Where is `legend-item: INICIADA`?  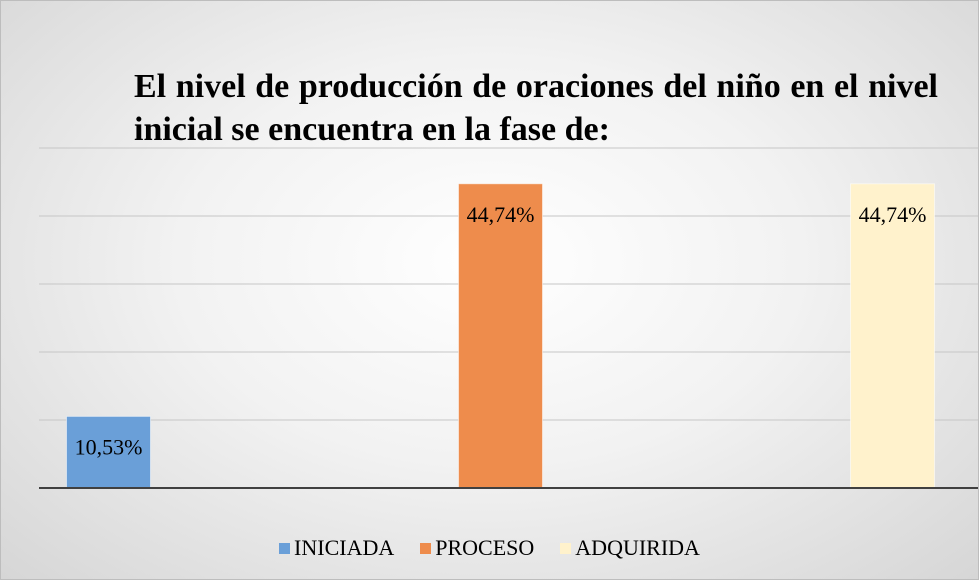
legend-item: INICIADA is located at coordinates (336, 548).